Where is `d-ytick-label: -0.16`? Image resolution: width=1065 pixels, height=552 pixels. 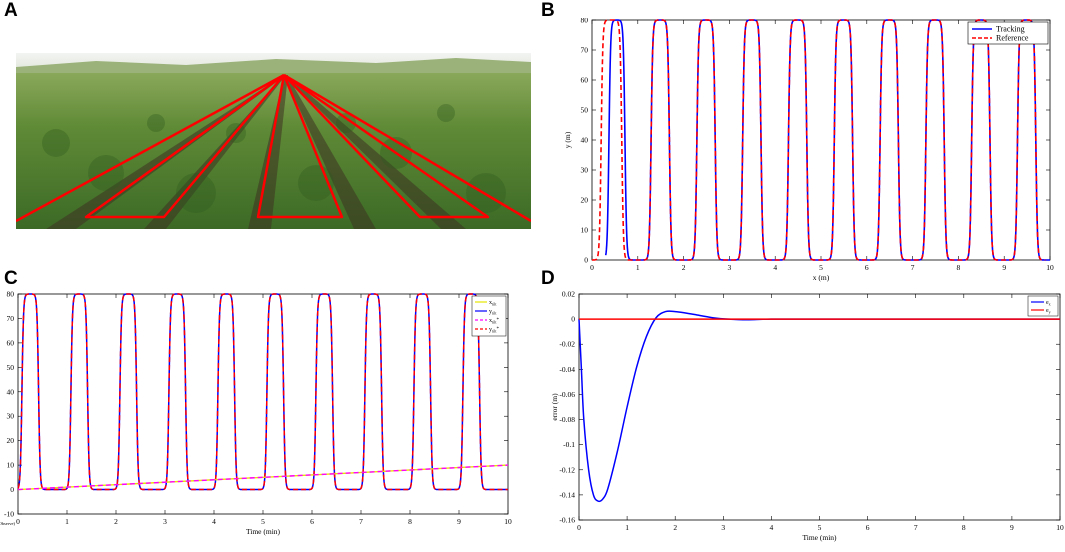
d-ytick-label: -0.16 is located at coordinates (567, 520).